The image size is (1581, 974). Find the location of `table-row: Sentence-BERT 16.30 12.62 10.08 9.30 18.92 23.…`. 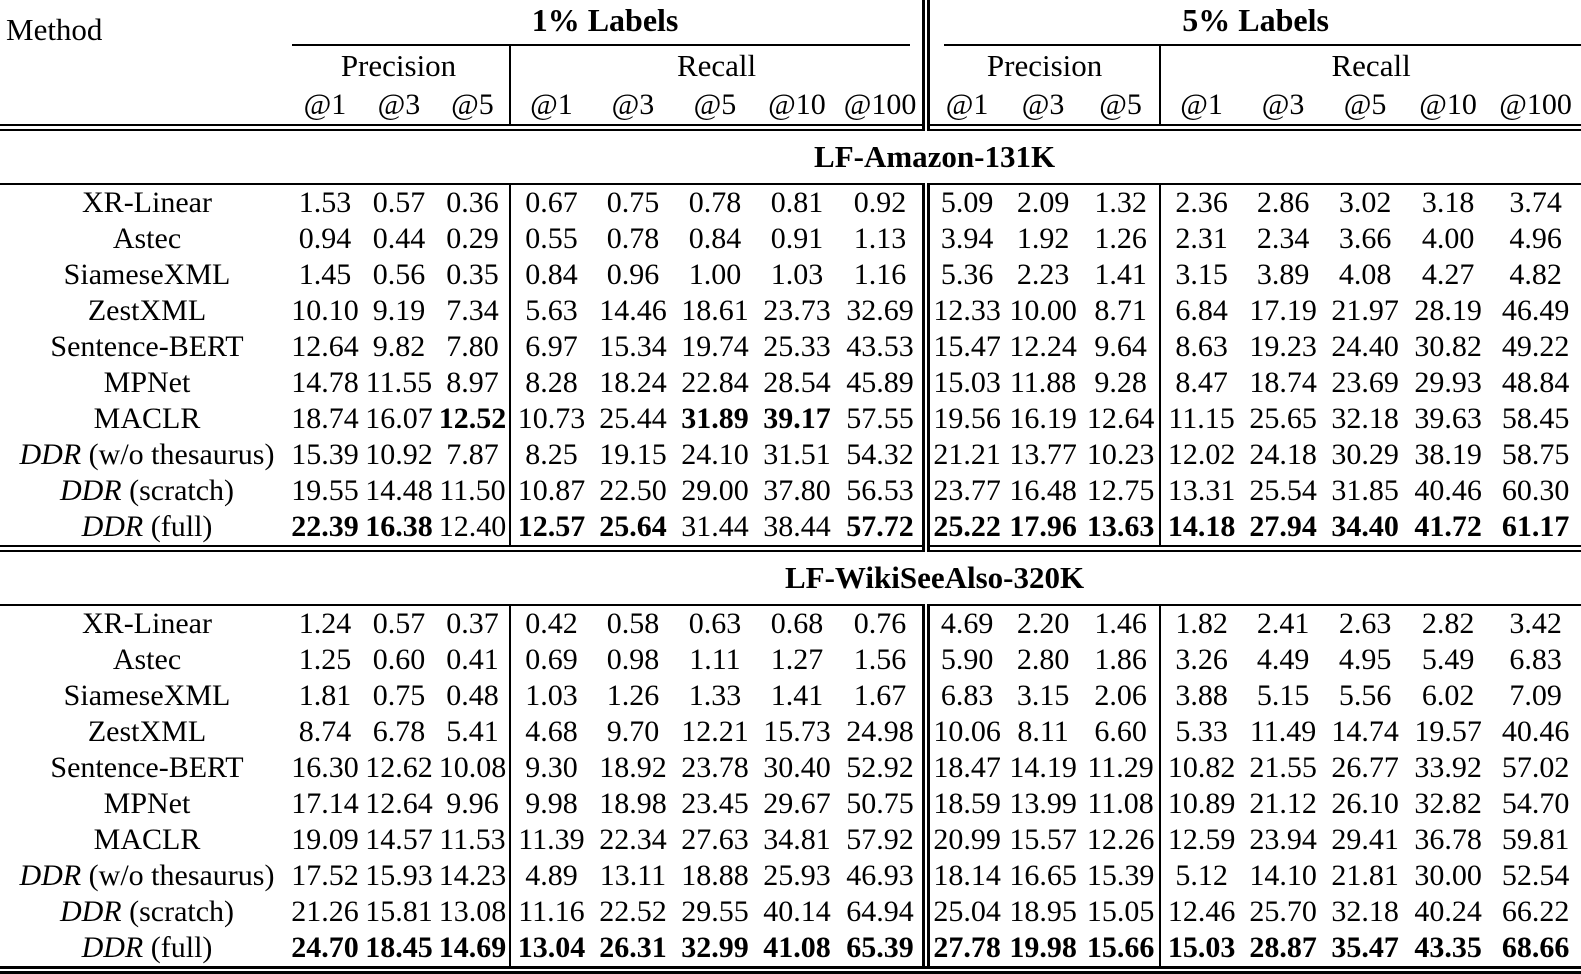

table-row: Sentence-BERT 16.30 12.62 10.08 9.30 18.92 23.… is located at coordinates (790, 768).